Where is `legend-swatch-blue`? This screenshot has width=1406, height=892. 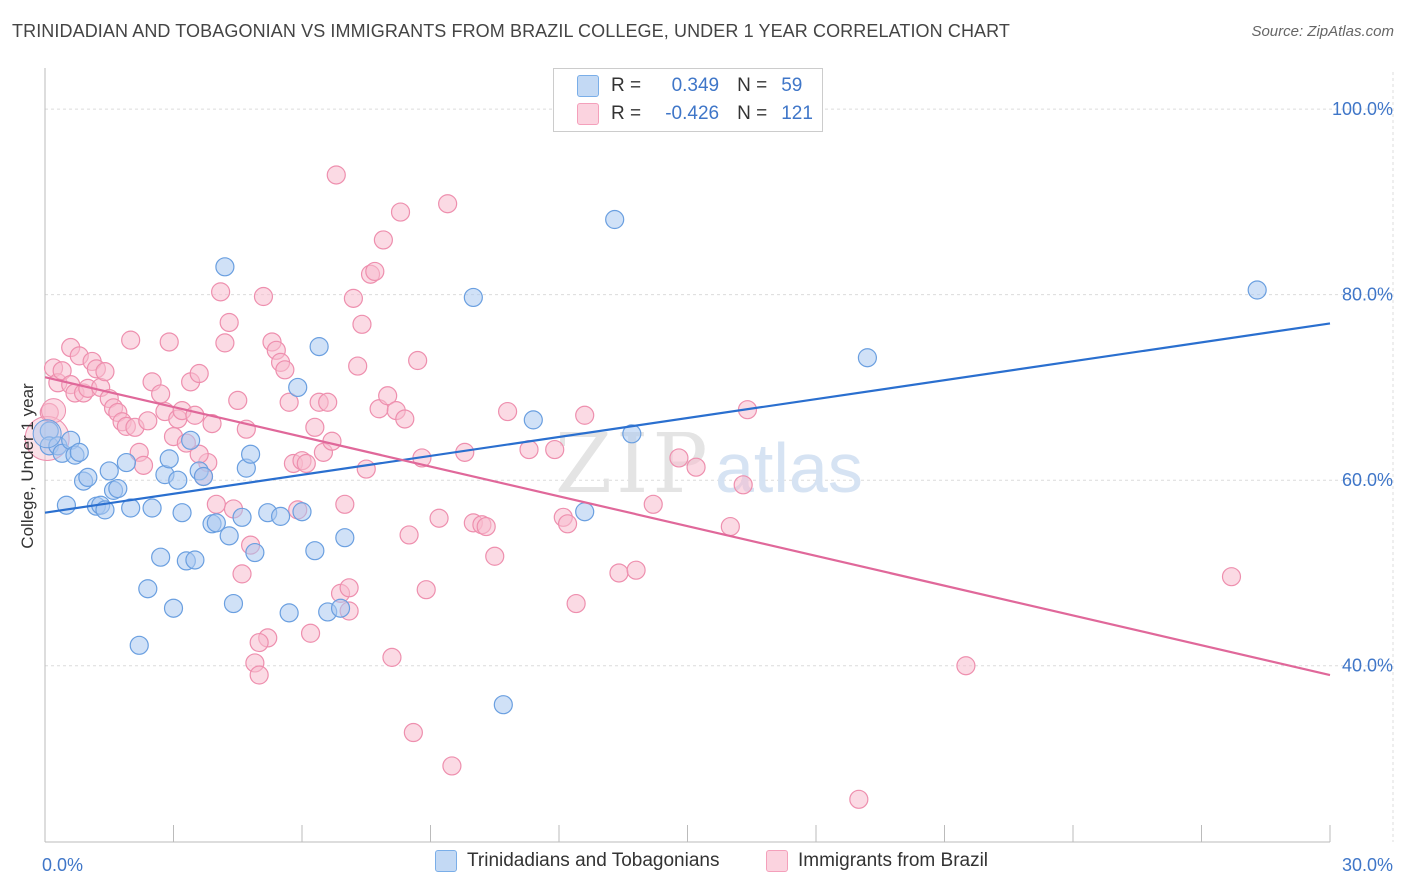
legend-swatch-blue is located at coordinates (446, 861).